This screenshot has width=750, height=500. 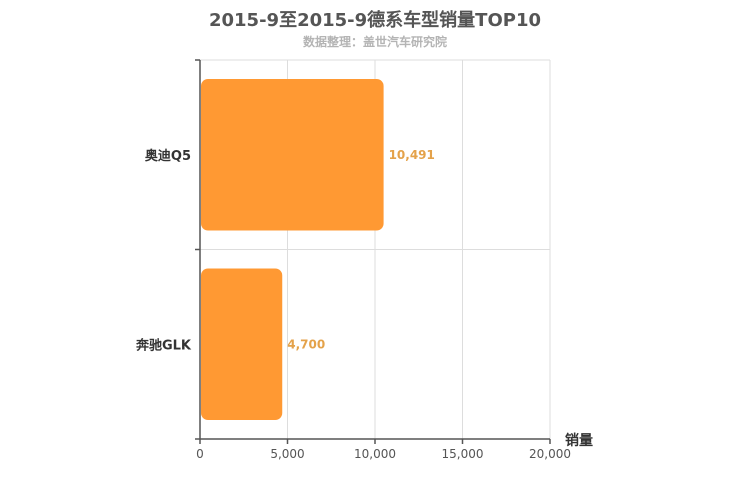 I want to click on x-tick-label: 5,000, so click(x=287, y=454).